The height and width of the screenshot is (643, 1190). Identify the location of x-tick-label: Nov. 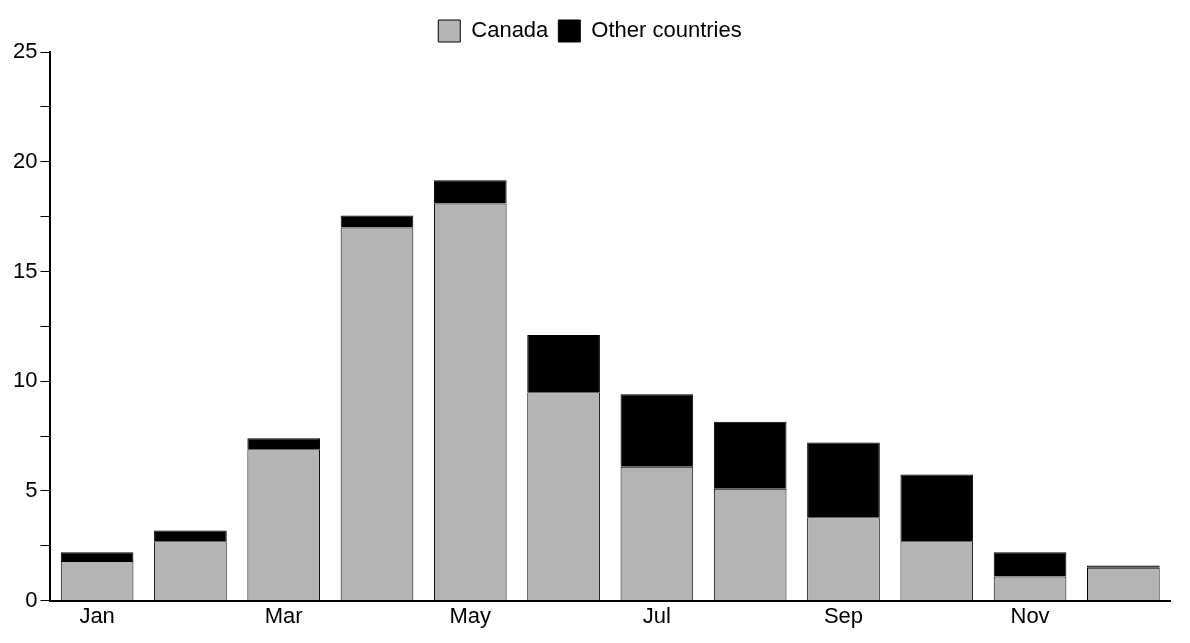
(1030, 615).